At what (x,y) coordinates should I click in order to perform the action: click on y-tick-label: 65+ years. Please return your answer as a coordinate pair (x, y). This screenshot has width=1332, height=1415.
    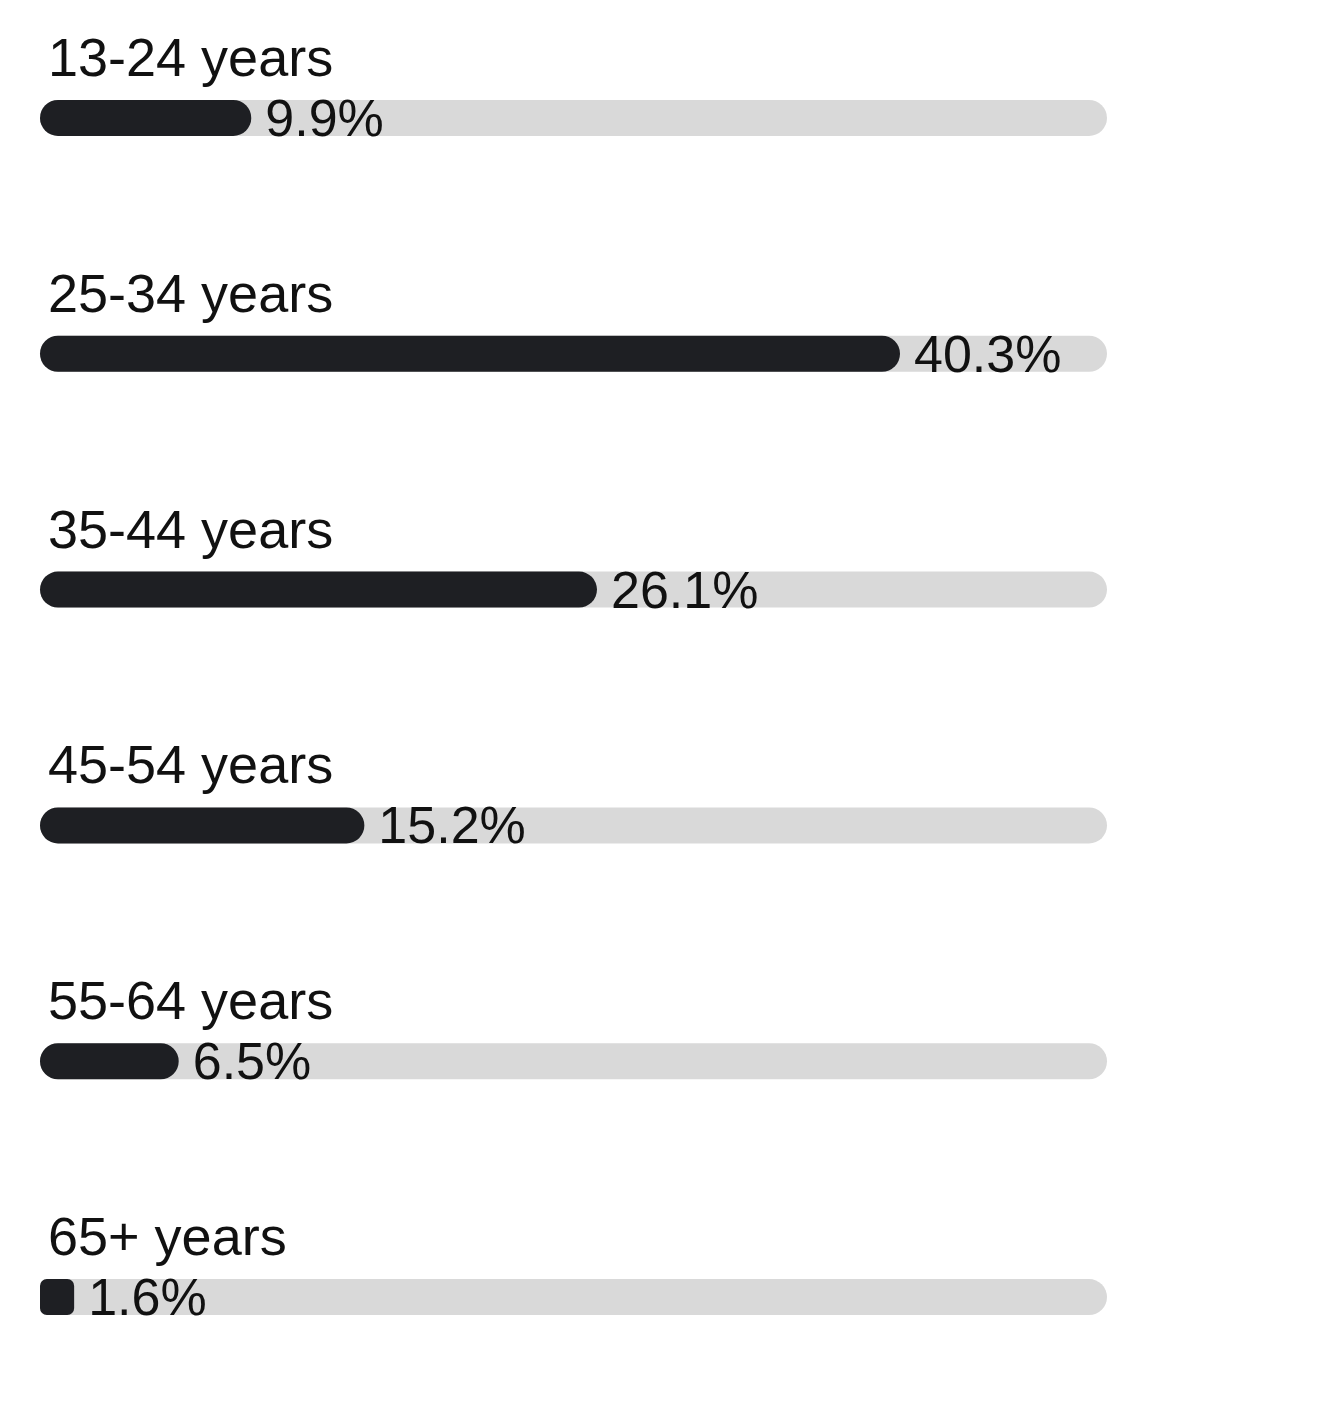
    Looking at the image, I should click on (167, 1236).